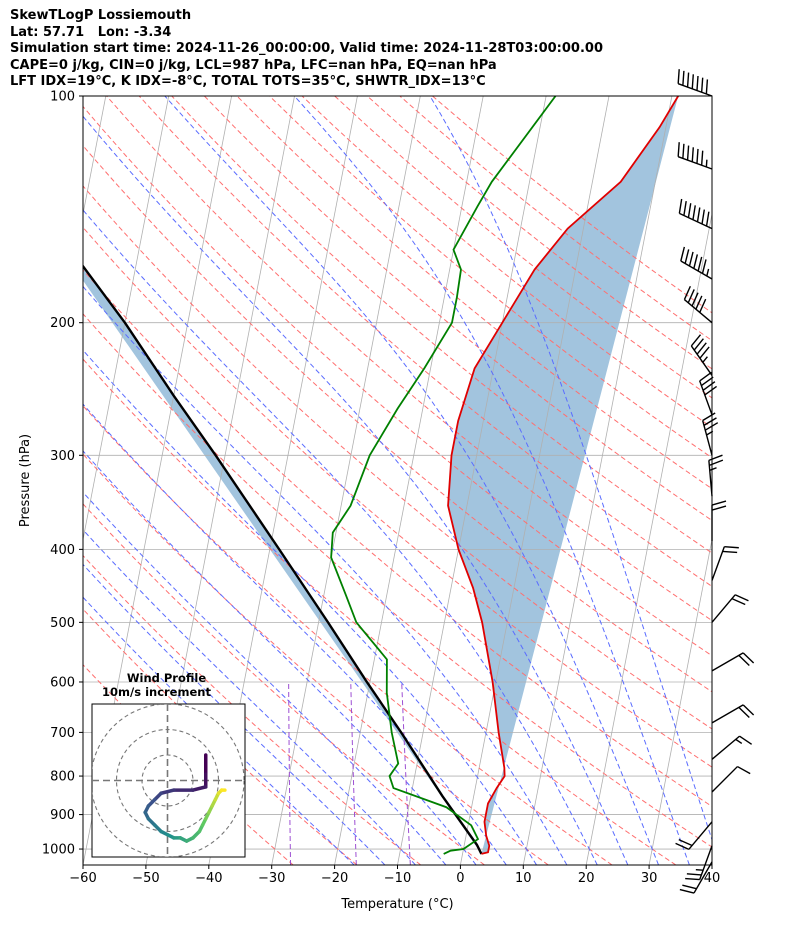  Describe the element at coordinates (62, 815) in the screenshot. I see `y-tick-label: 900` at that location.